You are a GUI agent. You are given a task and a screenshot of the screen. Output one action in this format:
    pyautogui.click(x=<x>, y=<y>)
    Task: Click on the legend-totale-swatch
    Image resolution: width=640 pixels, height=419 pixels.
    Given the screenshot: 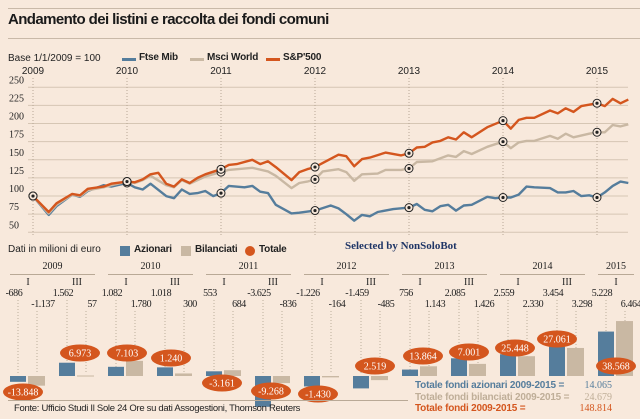 What is the action you would take?
    pyautogui.click(x=250, y=251)
    